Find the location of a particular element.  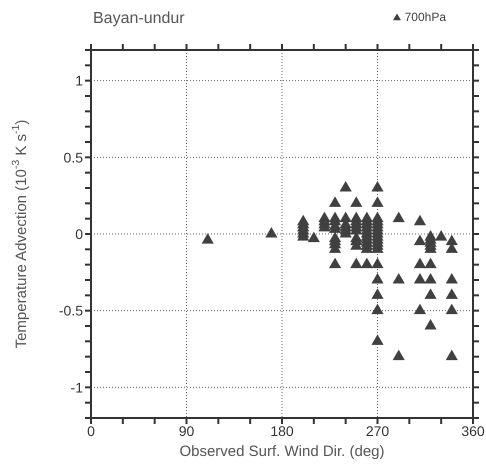

y-tick-label: 1 is located at coordinates (79, 80).